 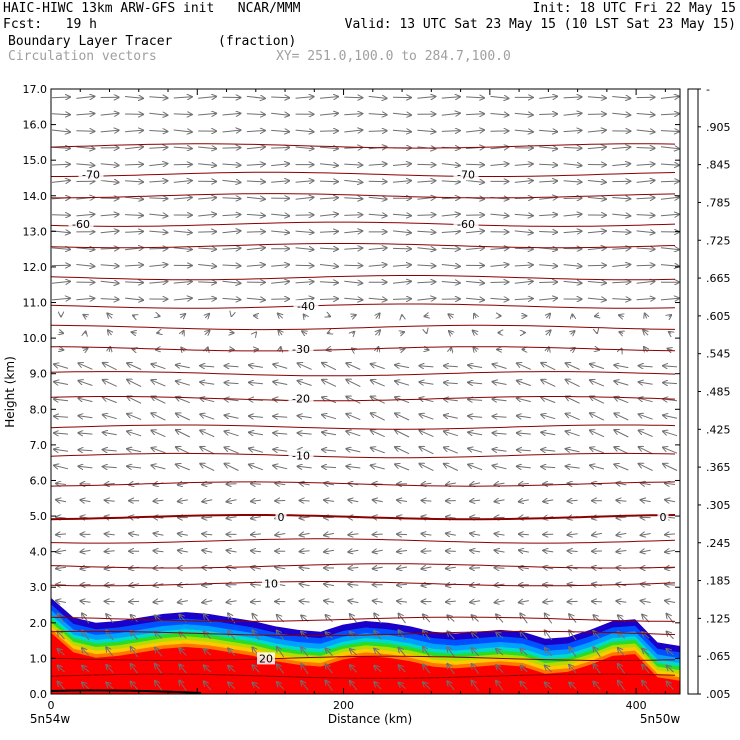 What do you see at coordinates (39, 623) in the screenshot?
I see `y-tick-label: 2.0` at bounding box center [39, 623].